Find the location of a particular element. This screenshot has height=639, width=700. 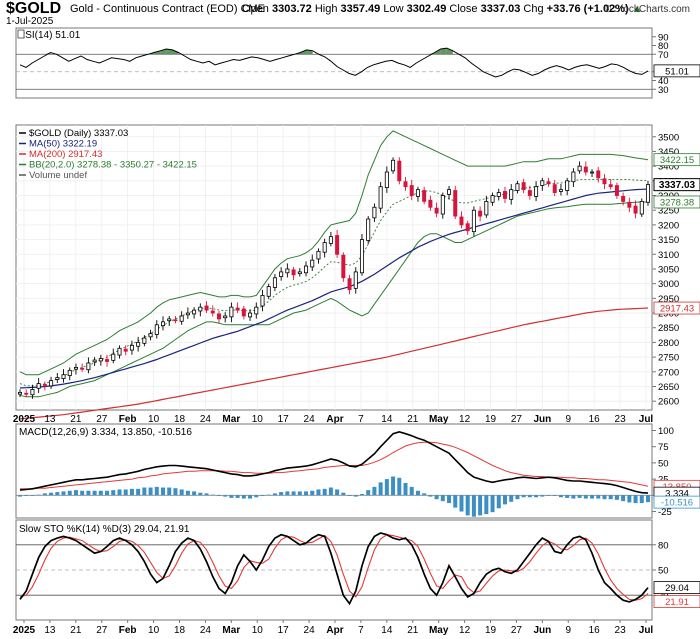

price-x-label: Apr is located at coordinates (334, 419).